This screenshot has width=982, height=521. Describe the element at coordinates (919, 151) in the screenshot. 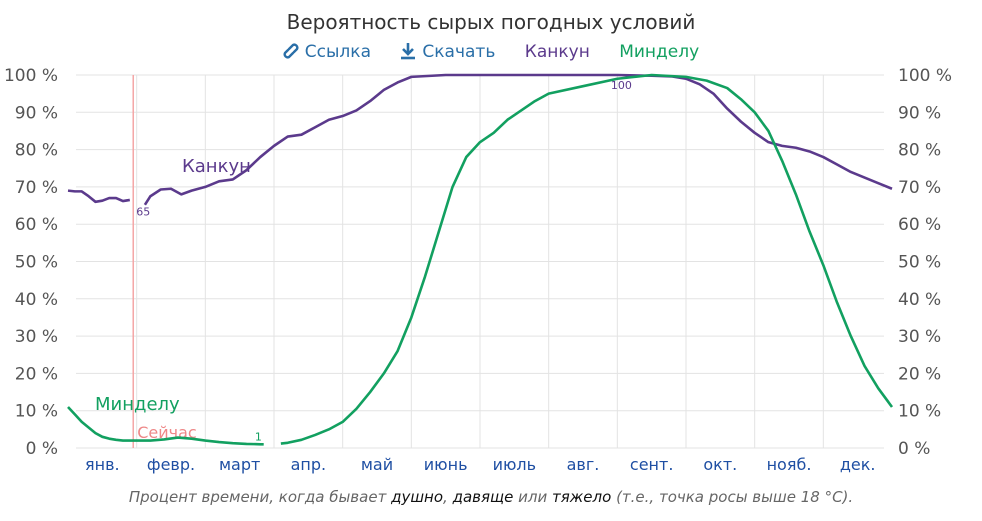

I see `y-tick-right: 80 %` at that location.